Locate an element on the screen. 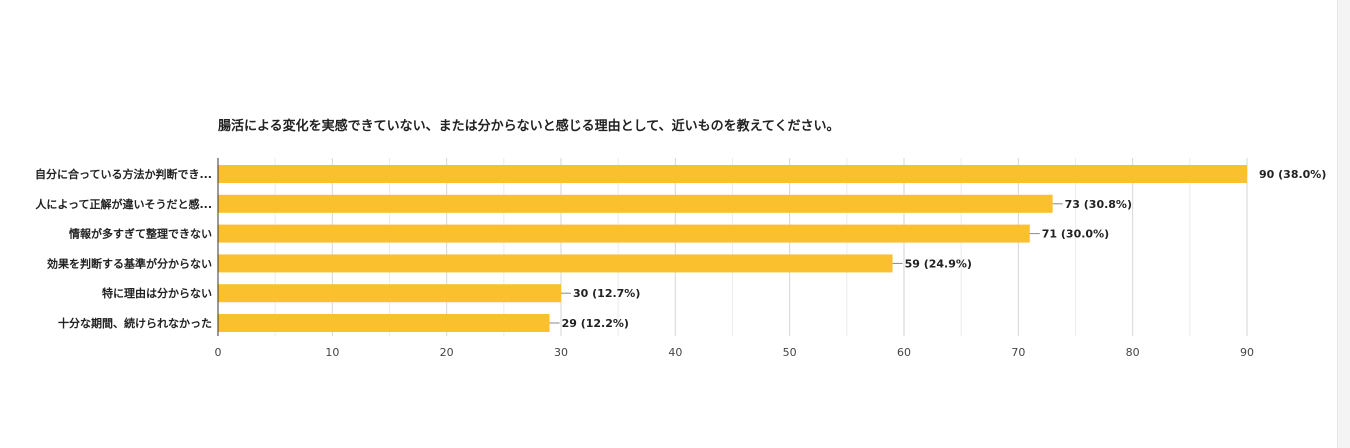 This screenshot has height=448, width=1350. x-tick-label: 70 is located at coordinates (1018, 352).